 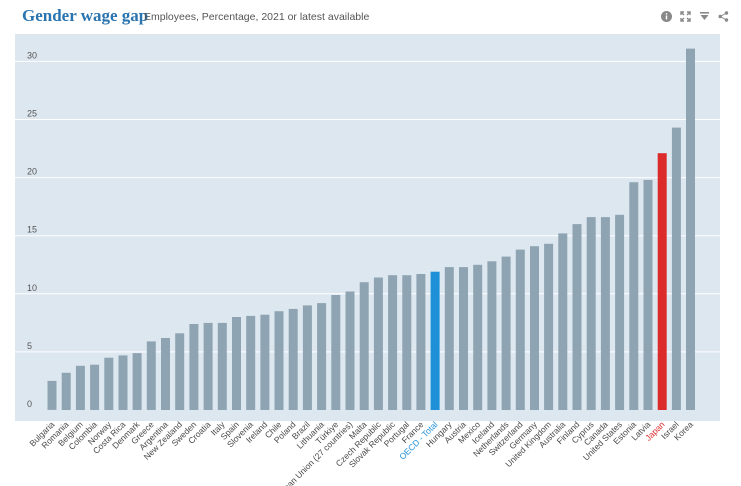 I want to click on bar-israel, so click(x=676, y=268).